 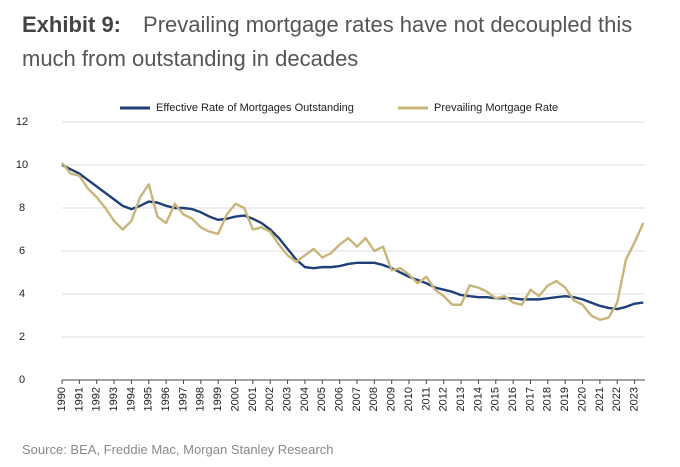 I want to click on x-tick-label: 2022, so click(x=617, y=399).